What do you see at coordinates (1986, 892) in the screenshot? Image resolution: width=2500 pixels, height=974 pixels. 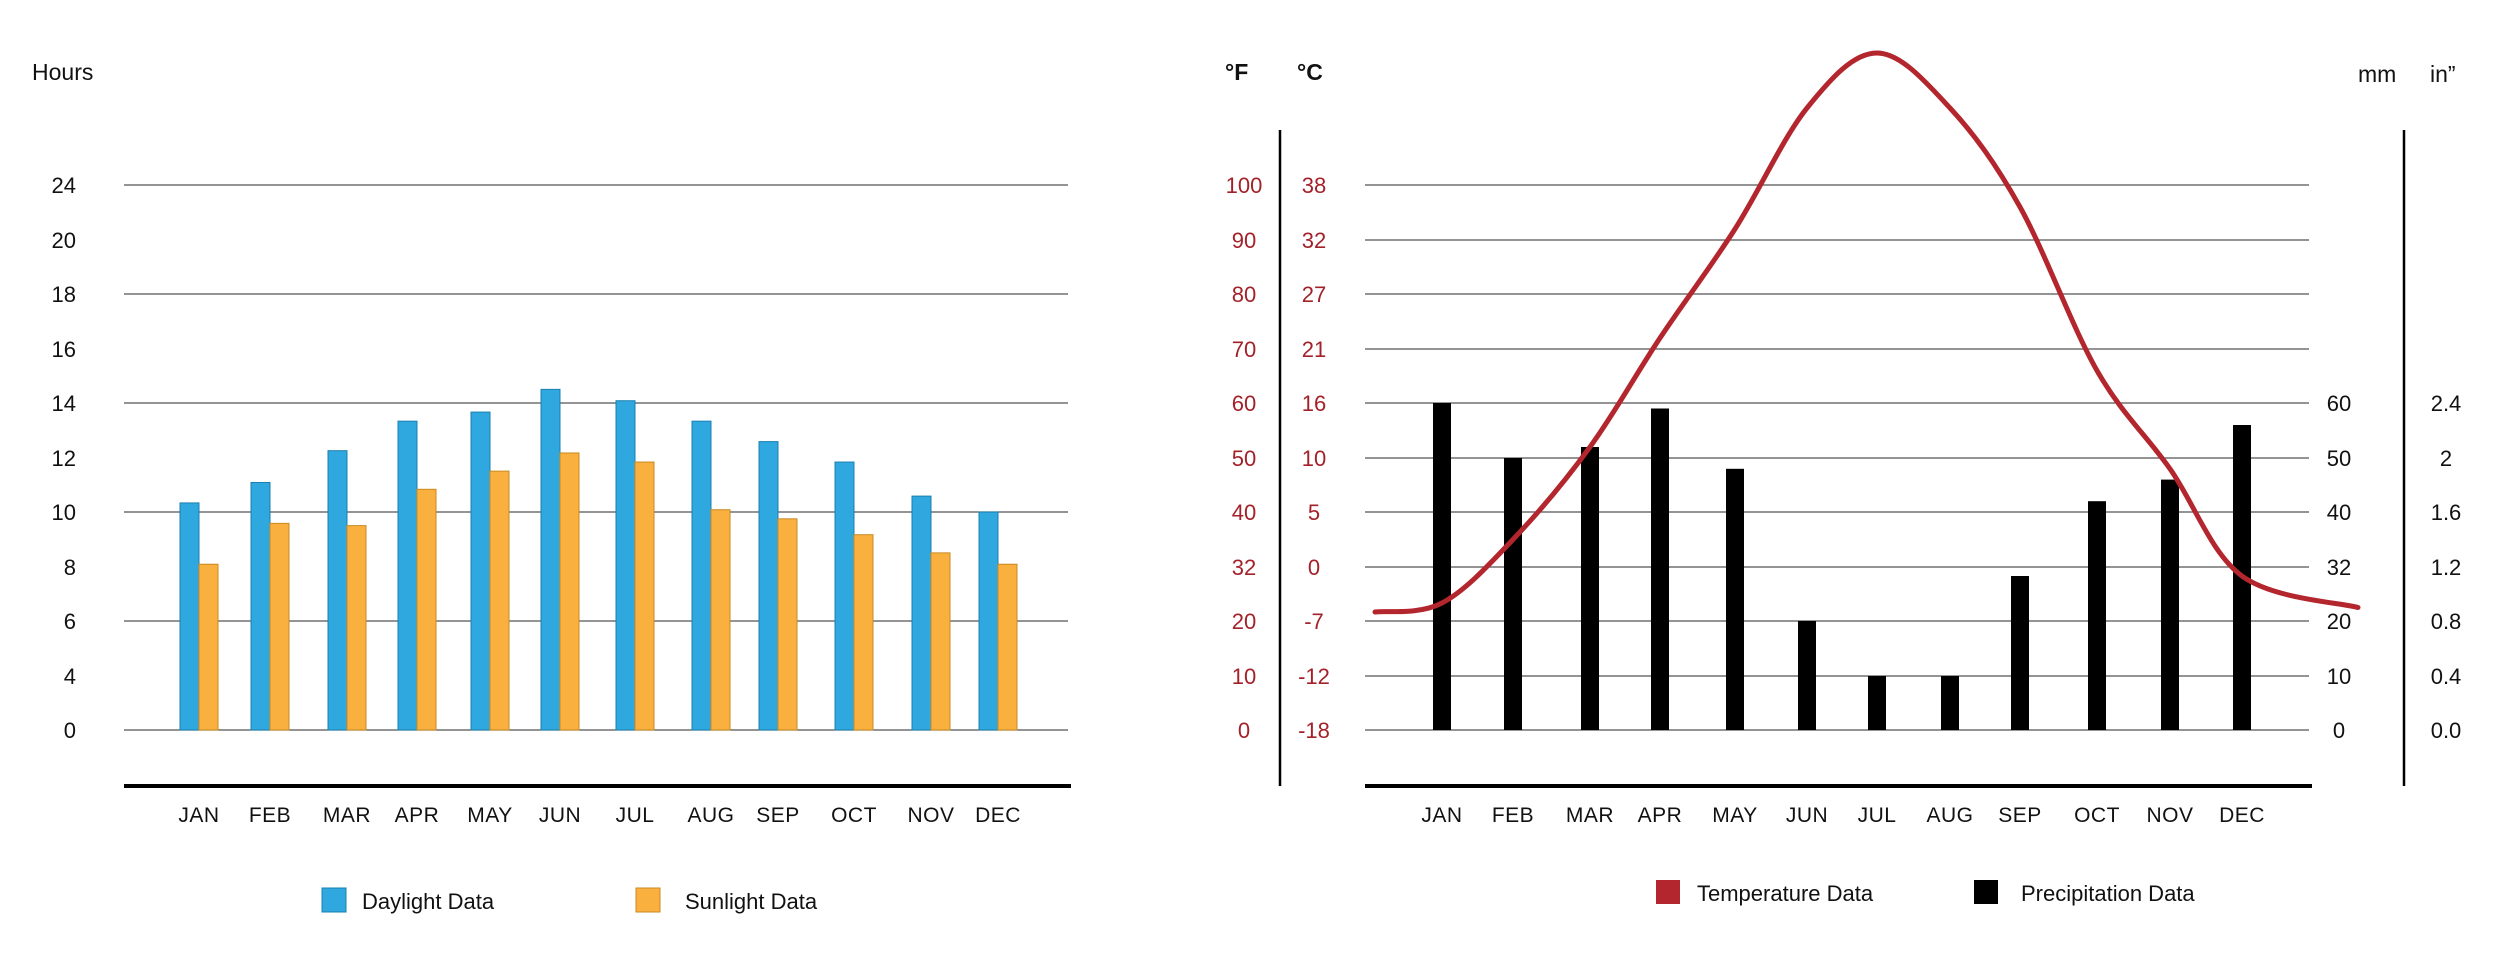 I see `legend-swatch-precipitation` at bounding box center [1986, 892].